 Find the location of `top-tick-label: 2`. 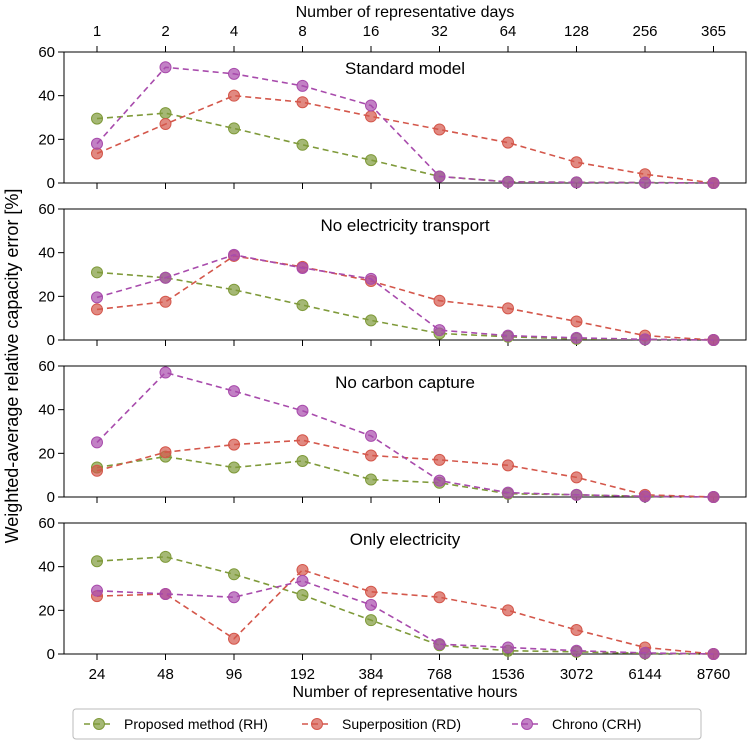

top-tick-label: 2 is located at coordinates (165, 31).